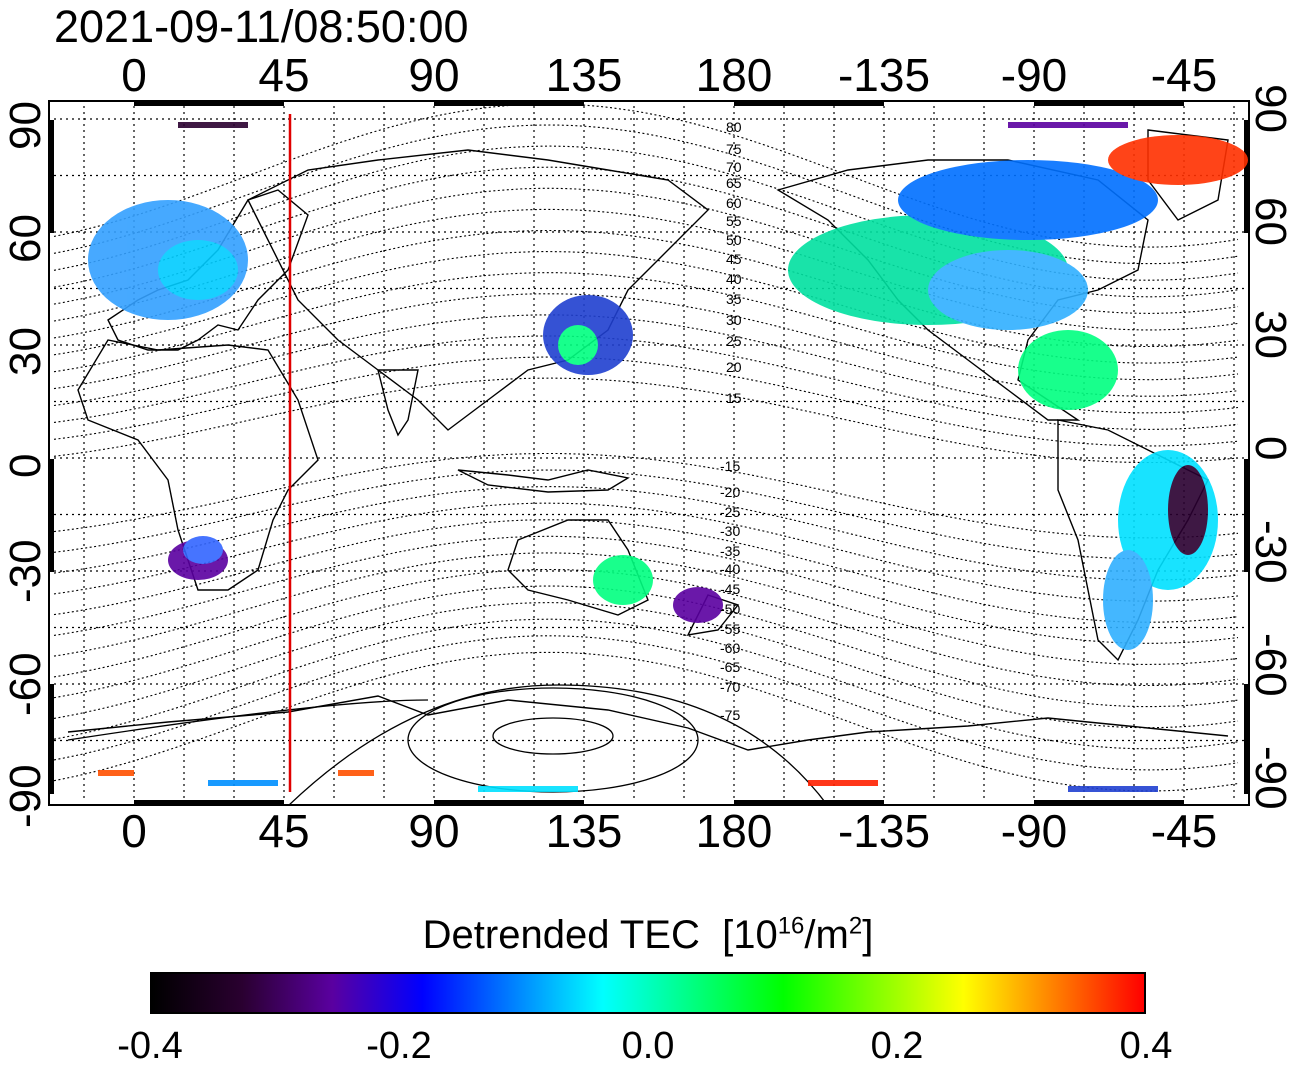  What do you see at coordinates (730, 589) in the screenshot?
I see `contour-label: -45` at bounding box center [730, 589].